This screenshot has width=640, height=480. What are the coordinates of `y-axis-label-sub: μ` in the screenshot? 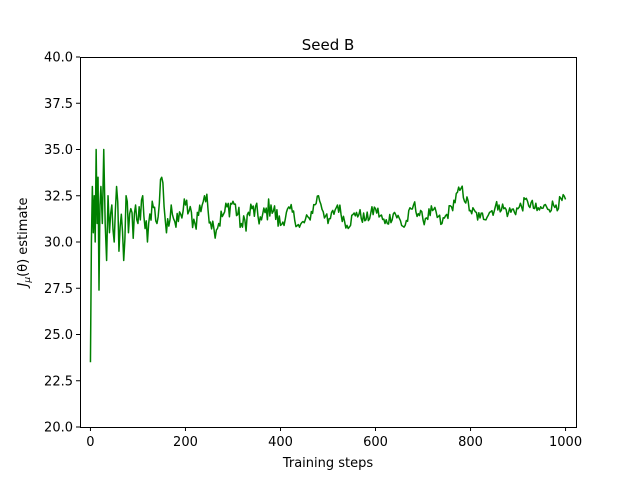 It's located at (28, 280).